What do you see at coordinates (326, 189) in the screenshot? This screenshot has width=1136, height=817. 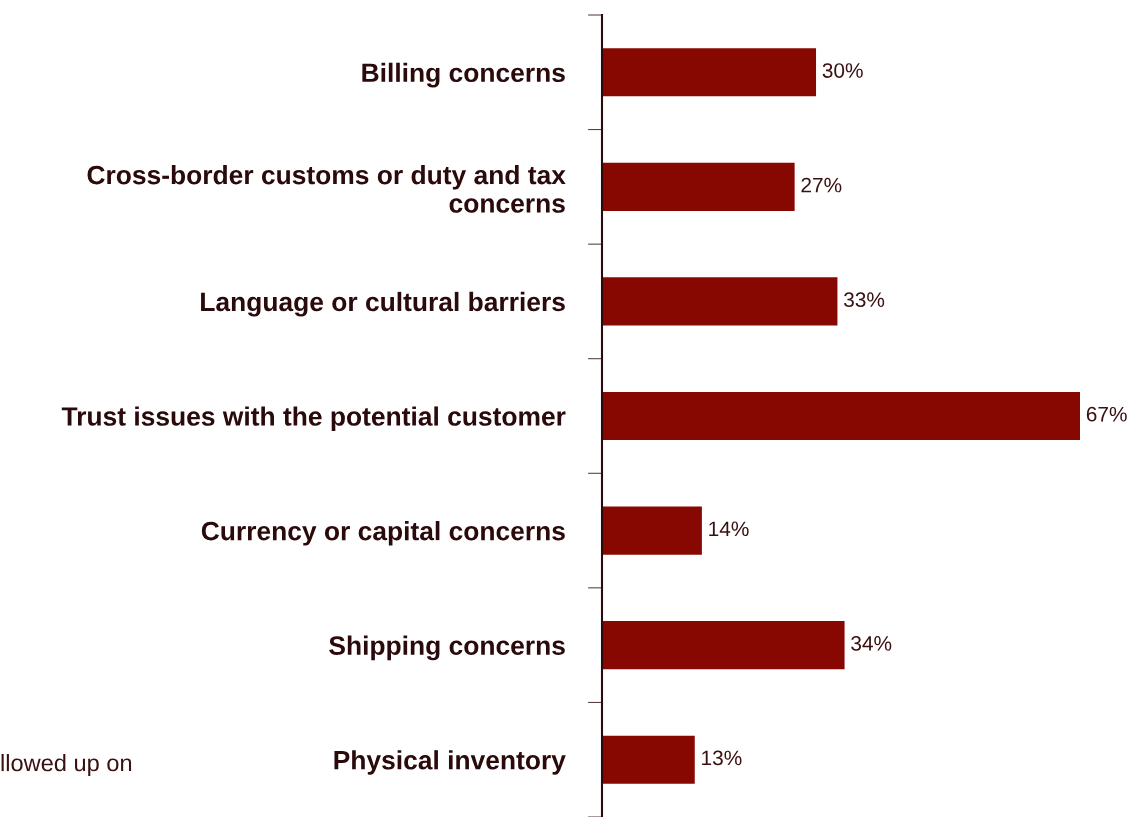 I see `y-tick-label: Cross-border customs or duty and tax concerns` at bounding box center [326, 189].